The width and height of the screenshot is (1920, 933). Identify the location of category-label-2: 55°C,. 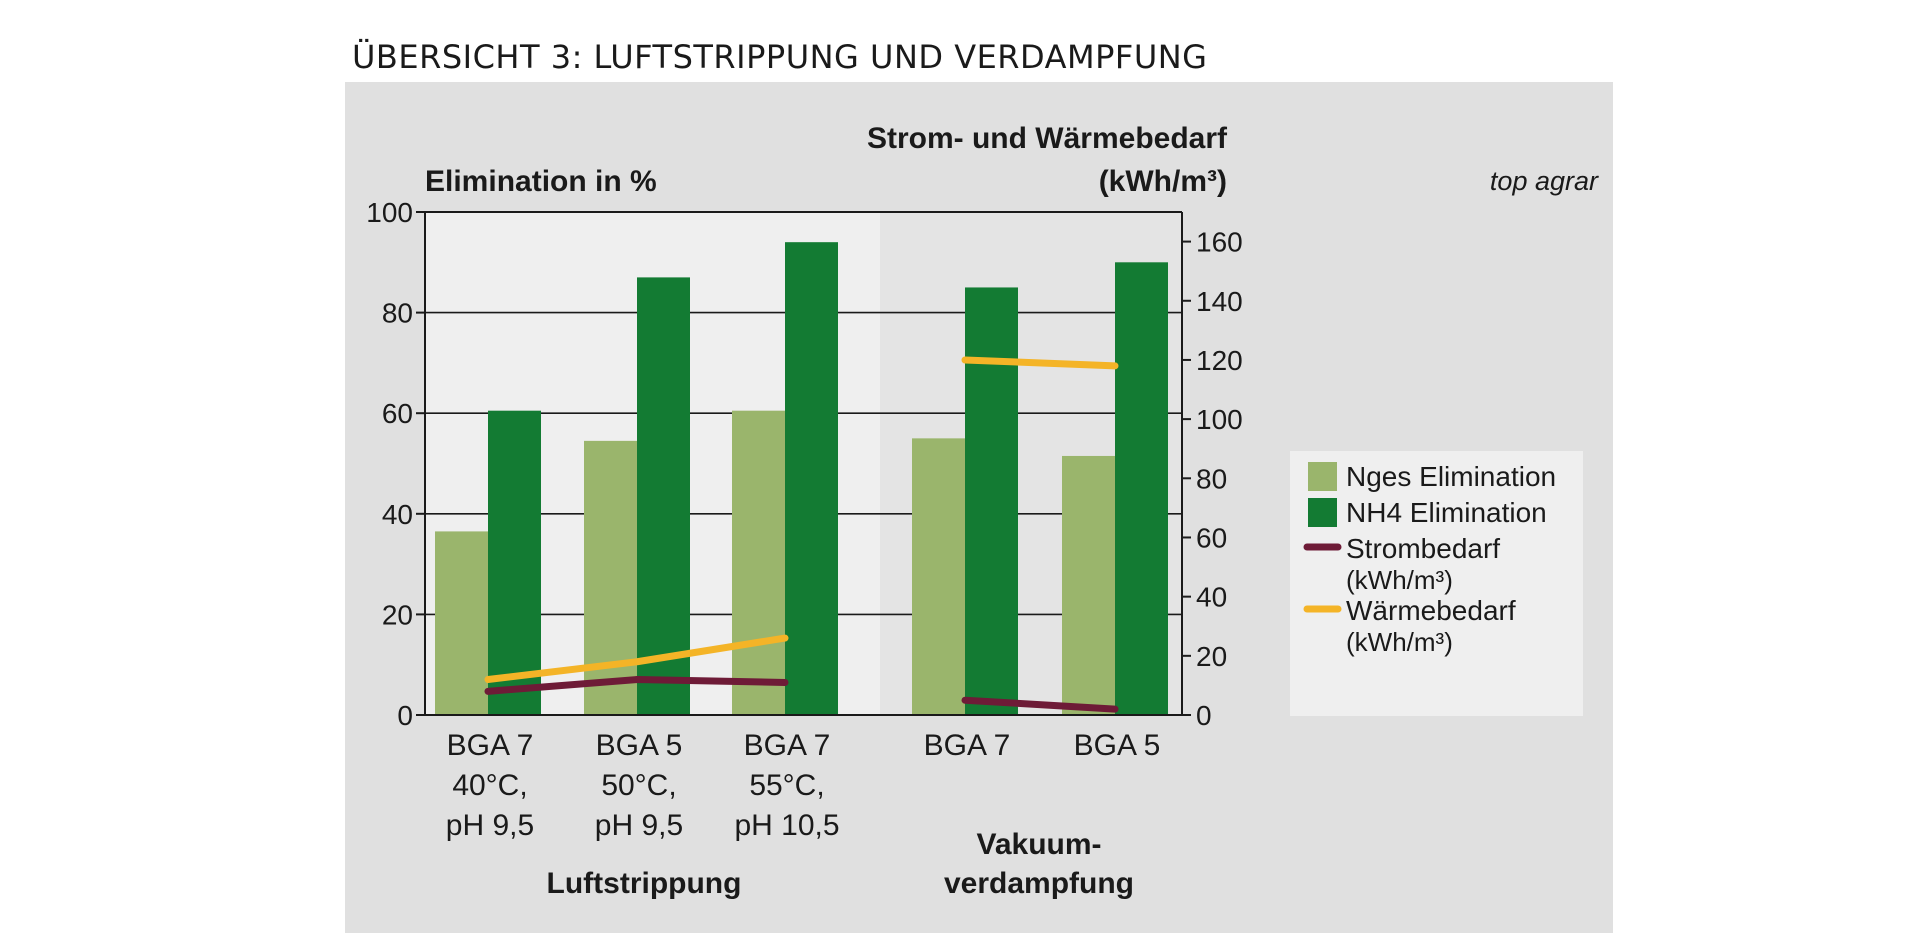
(786, 785).